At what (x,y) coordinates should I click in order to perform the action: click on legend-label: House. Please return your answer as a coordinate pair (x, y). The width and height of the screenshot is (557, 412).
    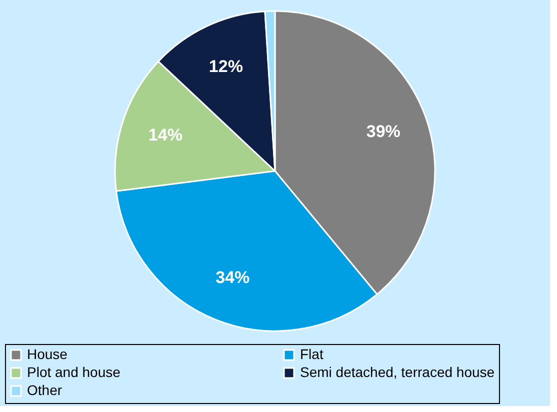
    Looking at the image, I should click on (47, 354).